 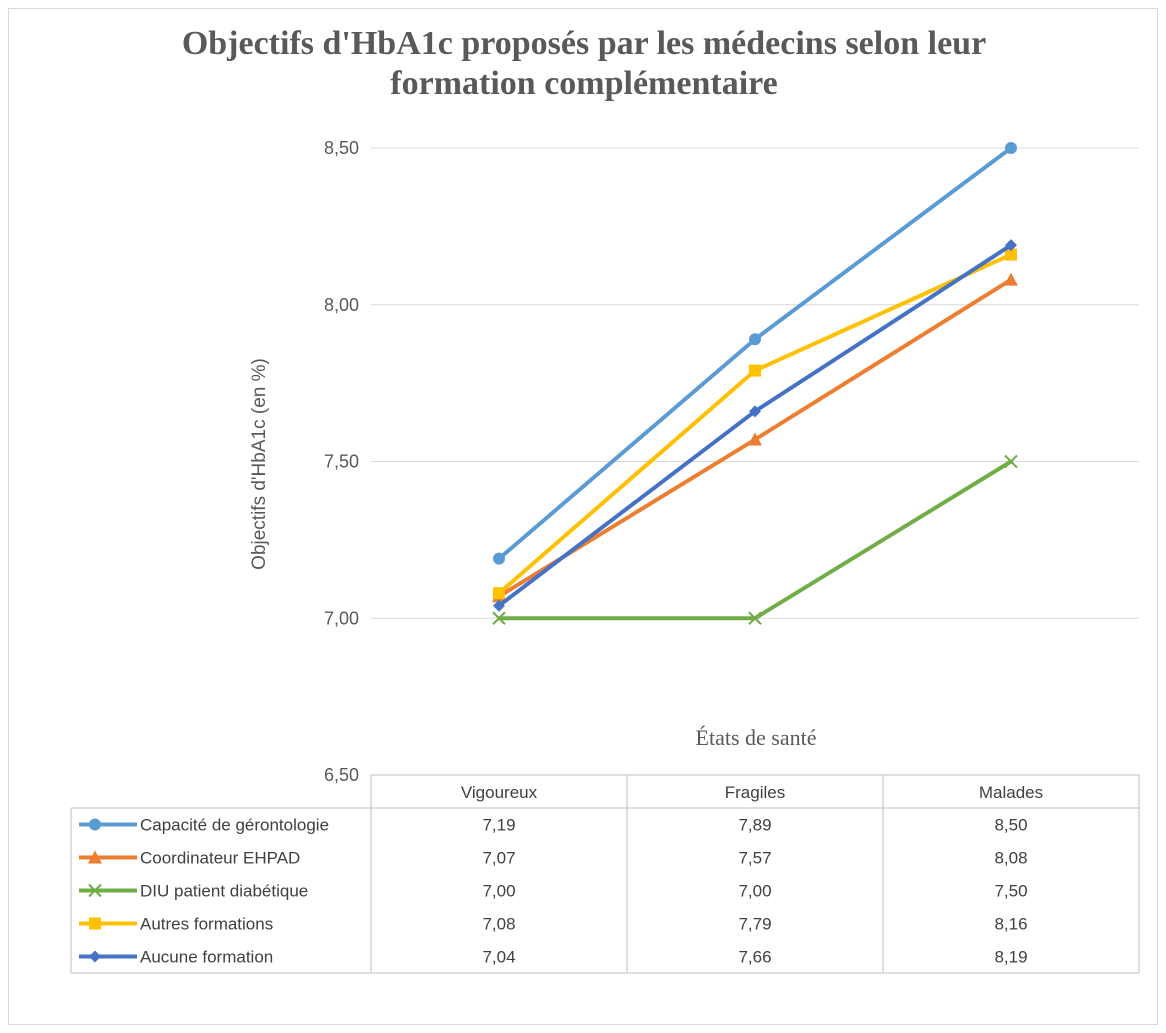 I want to click on data-label: 8,16, so click(x=1010, y=924).